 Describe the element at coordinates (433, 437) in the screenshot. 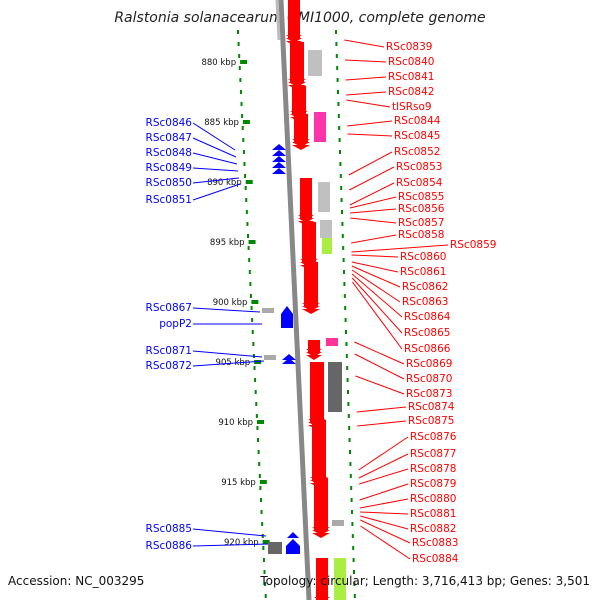

I see `right-gene-label: RSc0876` at that location.